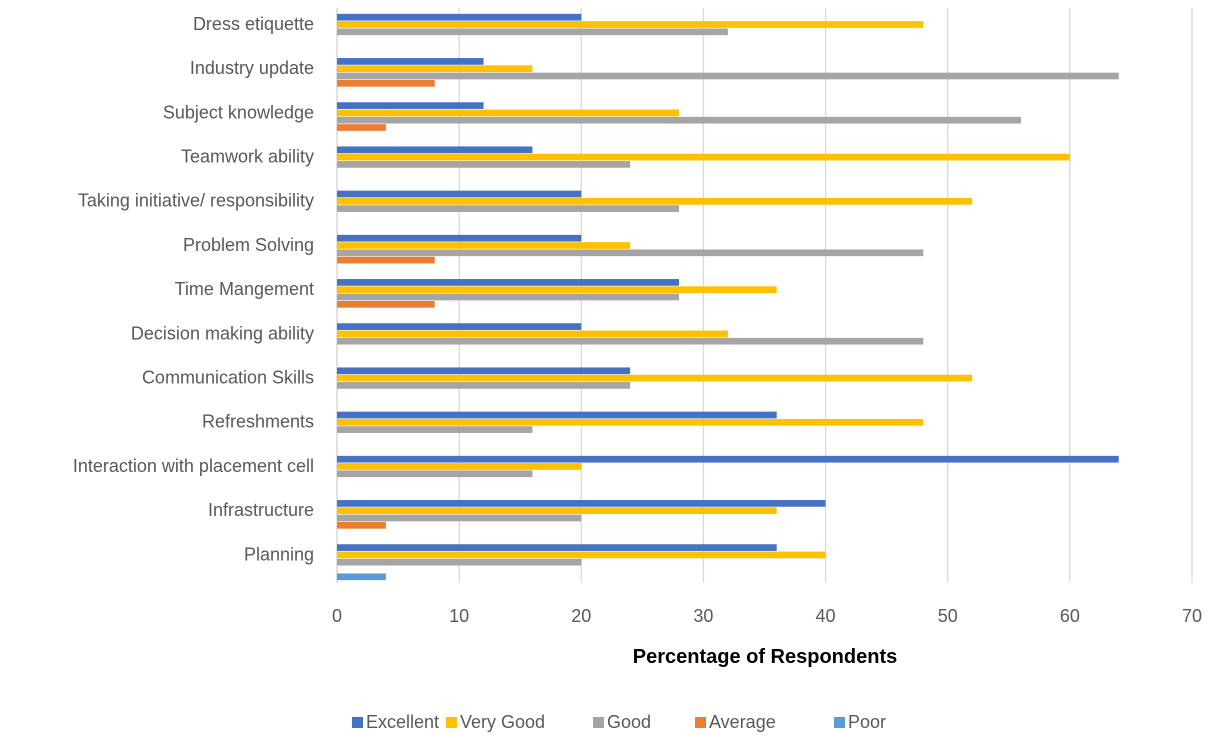 The height and width of the screenshot is (738, 1217). Describe the element at coordinates (258, 422) in the screenshot. I see `category-label: Refreshments` at that location.